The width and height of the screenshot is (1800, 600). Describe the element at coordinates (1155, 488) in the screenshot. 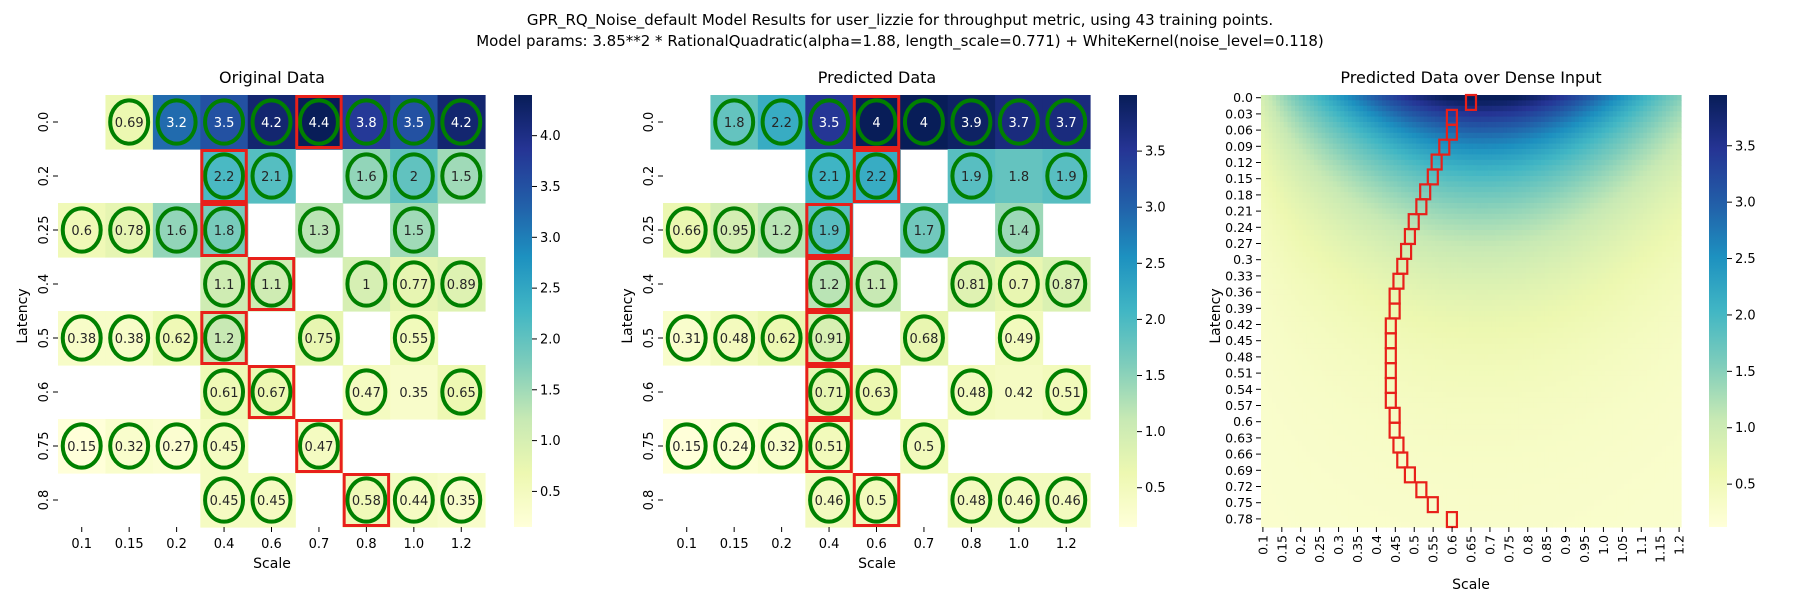

I see `colorbar-tick-label: 0.5` at that location.